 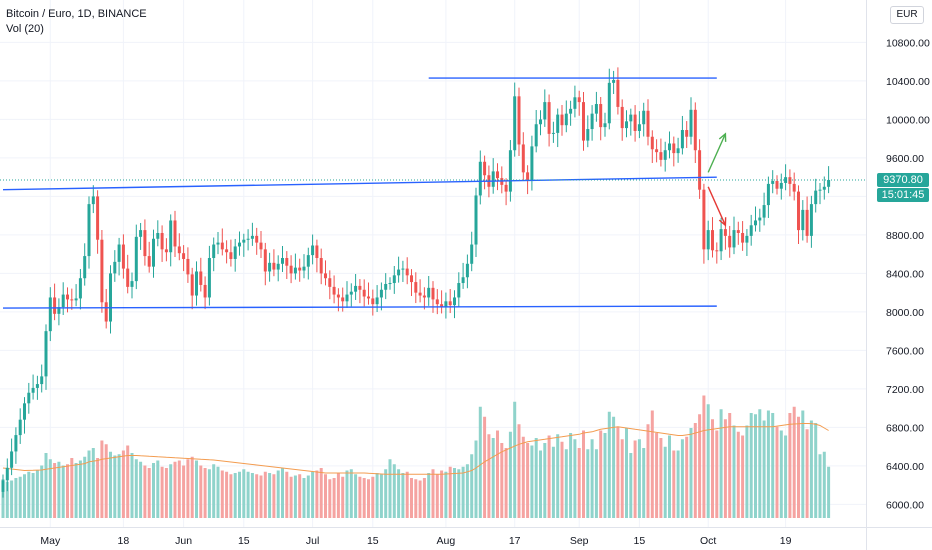 What do you see at coordinates (905, 274) in the screenshot?
I see `y-tick-label: 8400.00` at bounding box center [905, 274].